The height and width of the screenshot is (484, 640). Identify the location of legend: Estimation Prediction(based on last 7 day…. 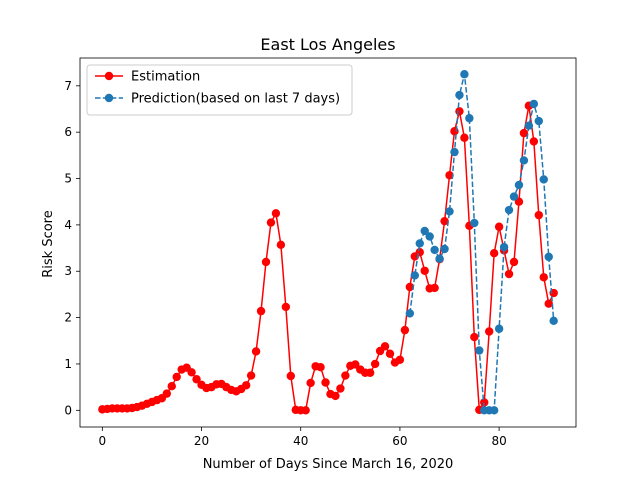
(219, 90).